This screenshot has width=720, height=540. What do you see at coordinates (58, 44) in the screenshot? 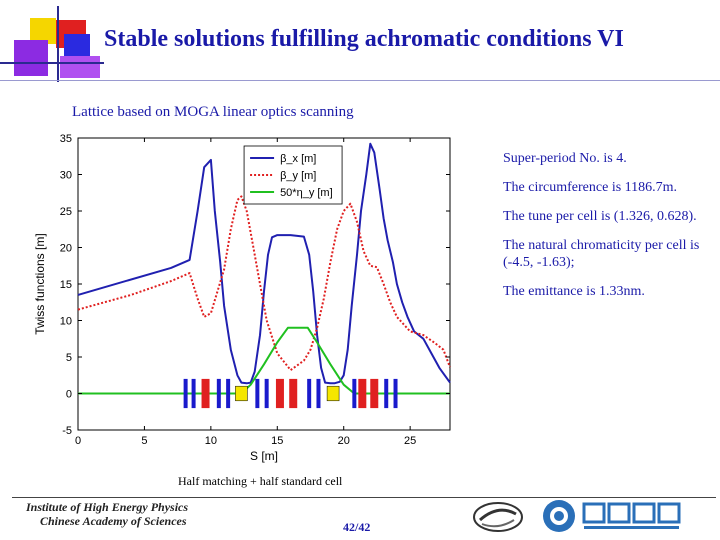
I see `corner-vertical-line` at bounding box center [58, 44].